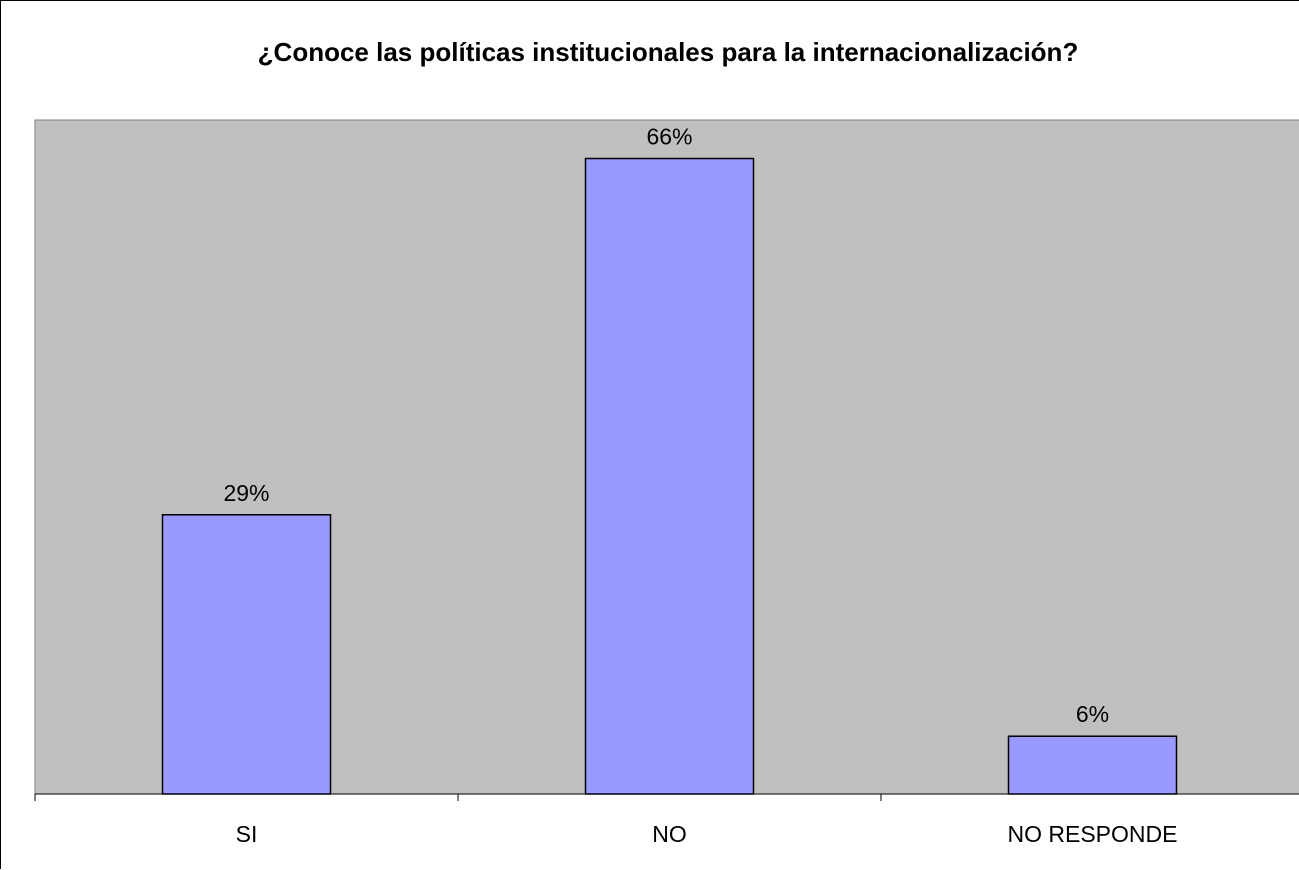 This screenshot has width=1299, height=870. Describe the element at coordinates (669, 476) in the screenshot. I see `bar-no` at that location.